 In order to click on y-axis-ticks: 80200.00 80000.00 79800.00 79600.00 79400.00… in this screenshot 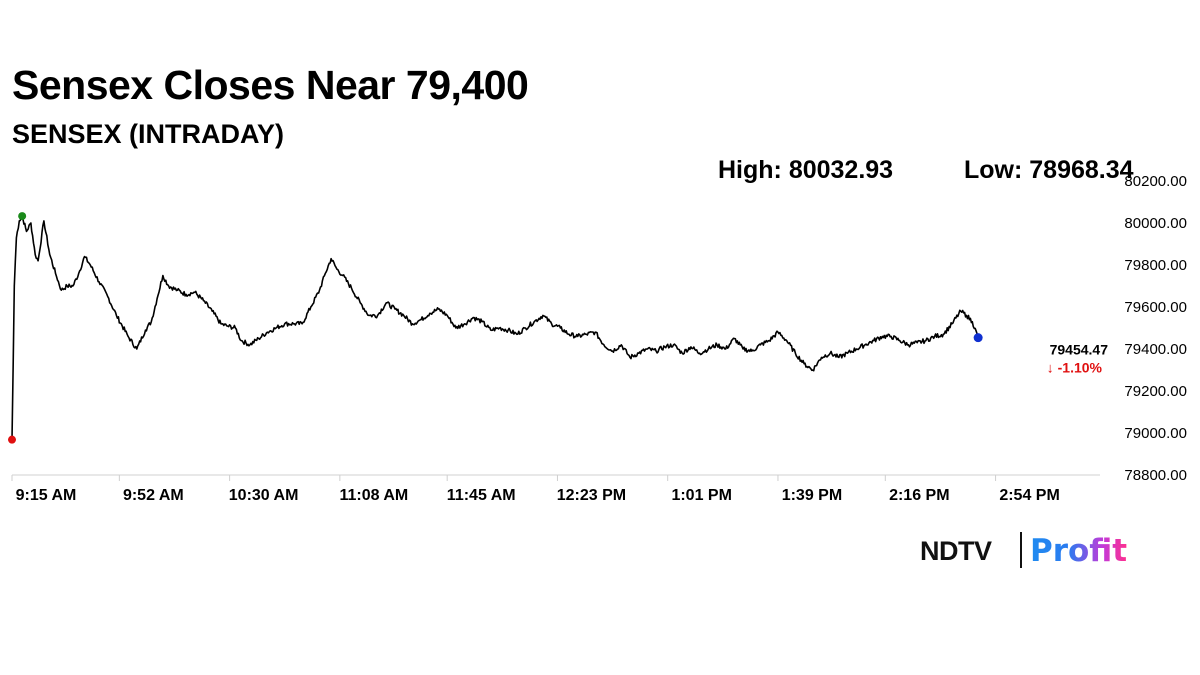, I will do `click(1155, 328)`.